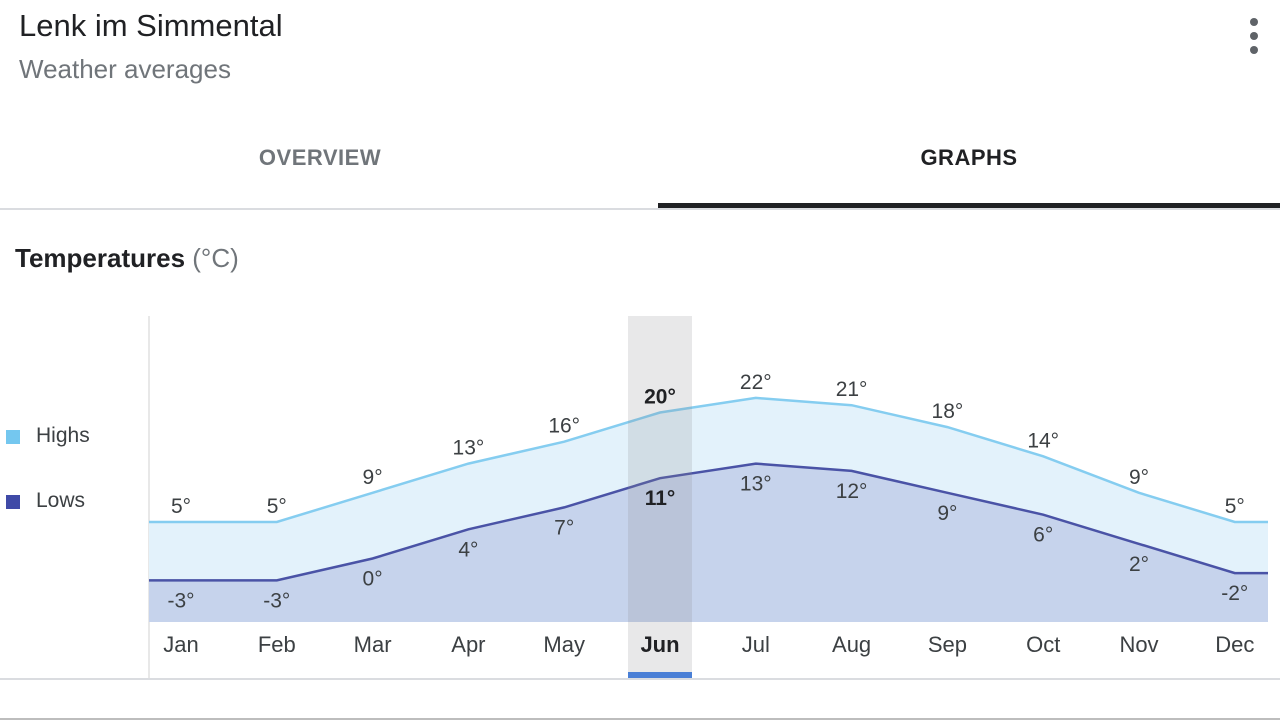 The width and height of the screenshot is (1280, 720). Describe the element at coordinates (13, 437) in the screenshot. I see `legend-highs-swatch` at that location.